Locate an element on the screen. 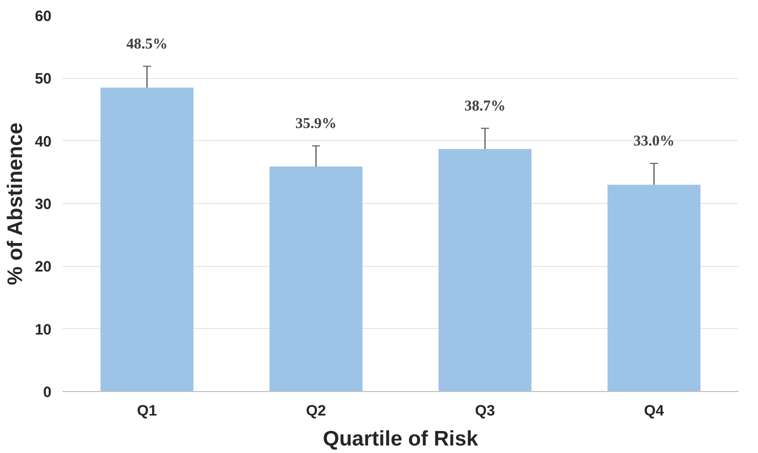 This screenshot has height=453, width=758. y-tick-label: 50 is located at coordinates (43, 79).